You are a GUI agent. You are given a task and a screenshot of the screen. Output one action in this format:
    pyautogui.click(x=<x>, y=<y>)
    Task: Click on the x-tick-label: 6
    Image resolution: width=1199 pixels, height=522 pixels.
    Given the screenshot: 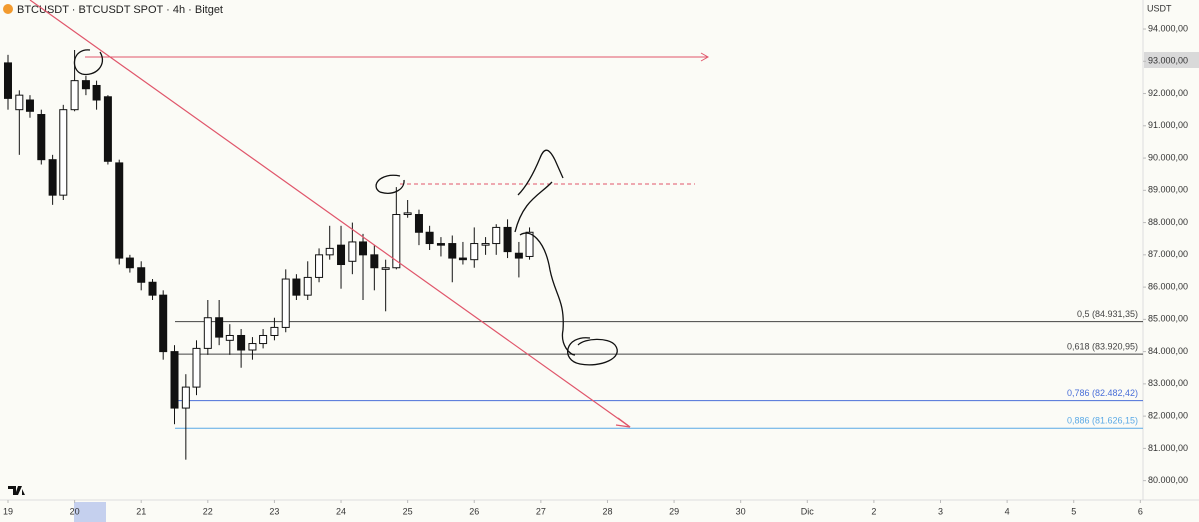 What is the action you would take?
    pyautogui.click(x=1140, y=511)
    